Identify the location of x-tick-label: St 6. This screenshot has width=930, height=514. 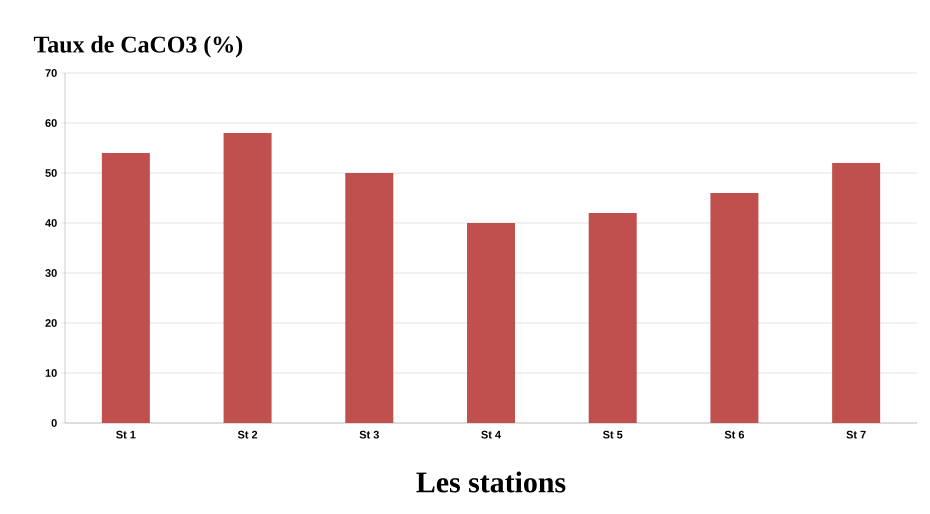
(734, 434).